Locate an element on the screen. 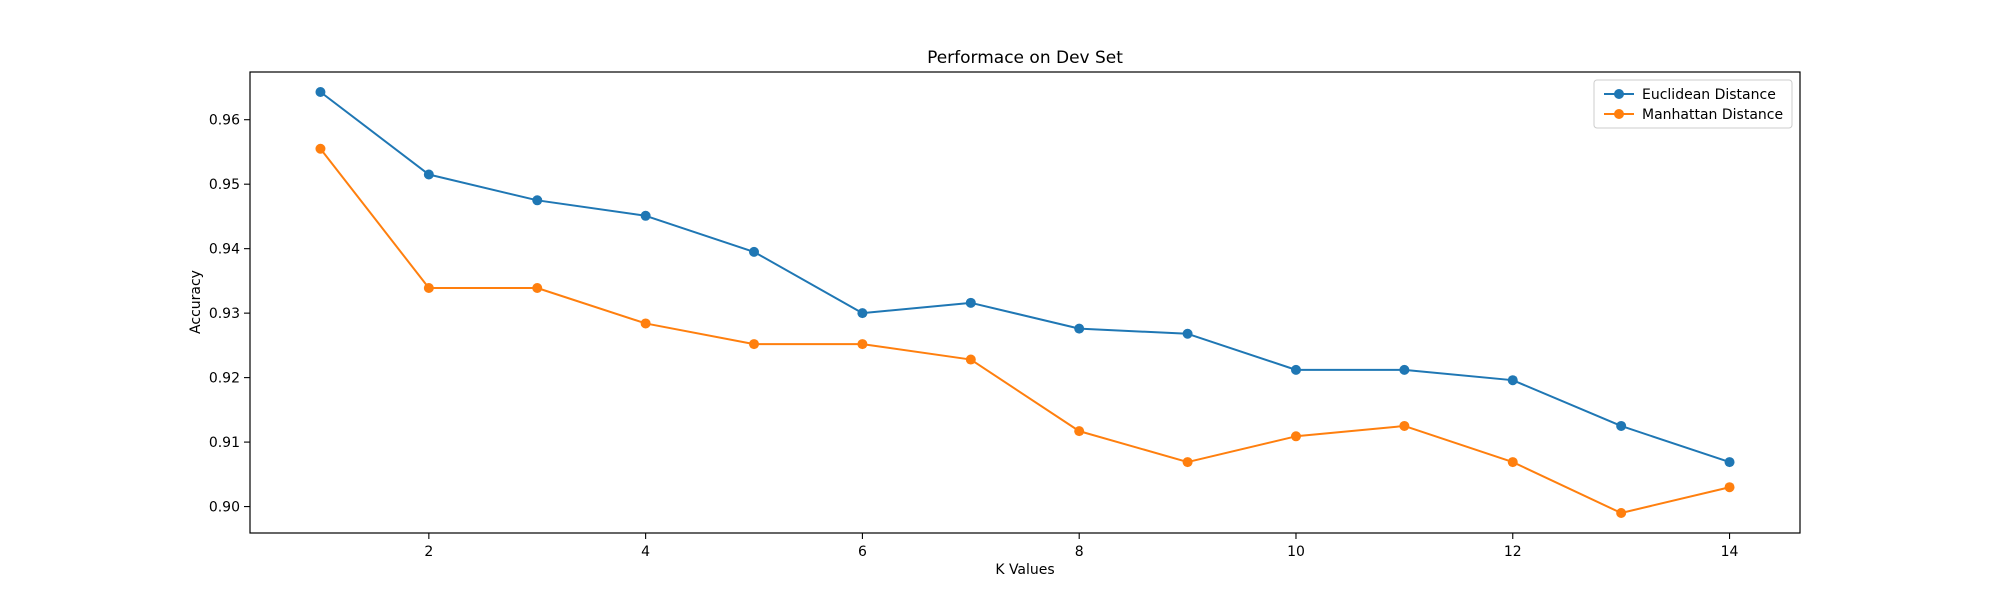  x-axis: 2 4 6 8 10 12 14 is located at coordinates (1081, 546).